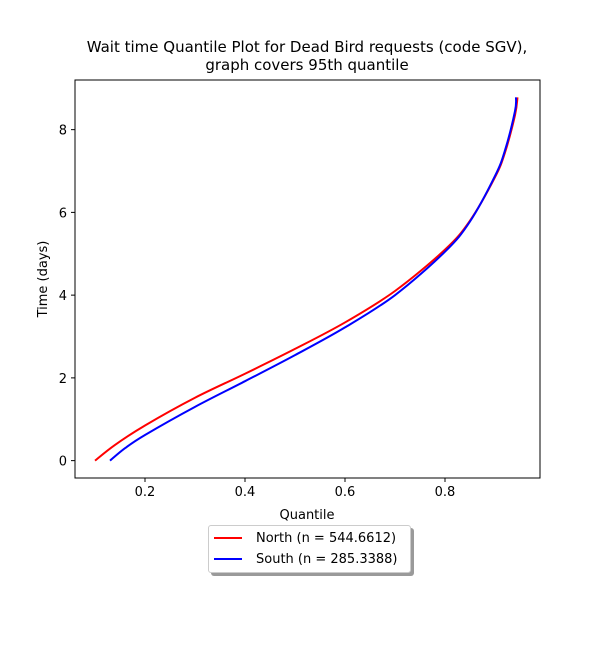 Image resolution: width=600 pixels, height=650 pixels. I want to click on chart-title-line-2: graph covers 95th quantile, so click(306, 65).